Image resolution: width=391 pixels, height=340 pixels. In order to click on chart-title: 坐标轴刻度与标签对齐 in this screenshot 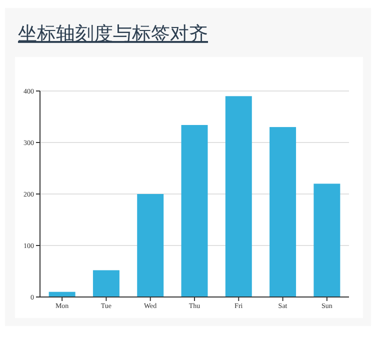, I will do `click(113, 34)`.